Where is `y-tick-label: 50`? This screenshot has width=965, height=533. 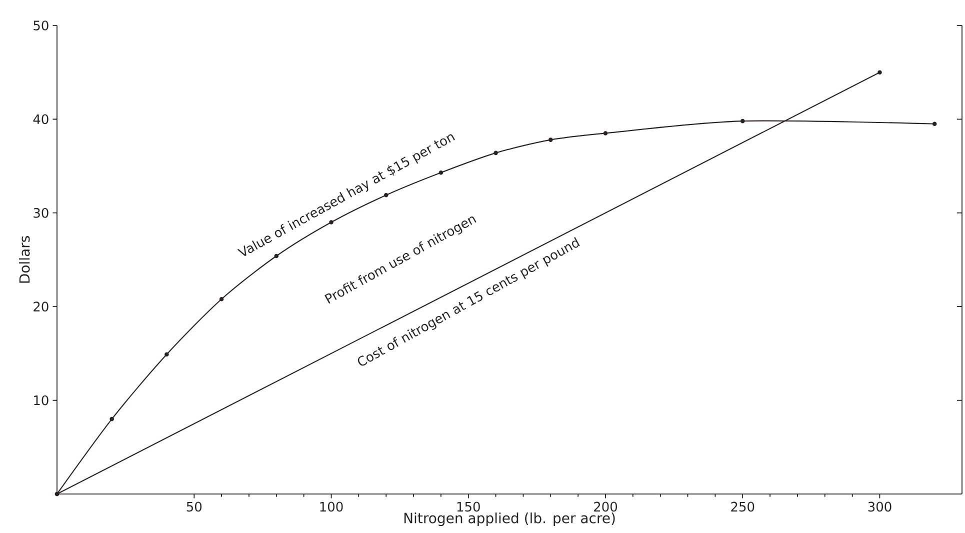
y-tick-label: 50 is located at coordinates (41, 25).